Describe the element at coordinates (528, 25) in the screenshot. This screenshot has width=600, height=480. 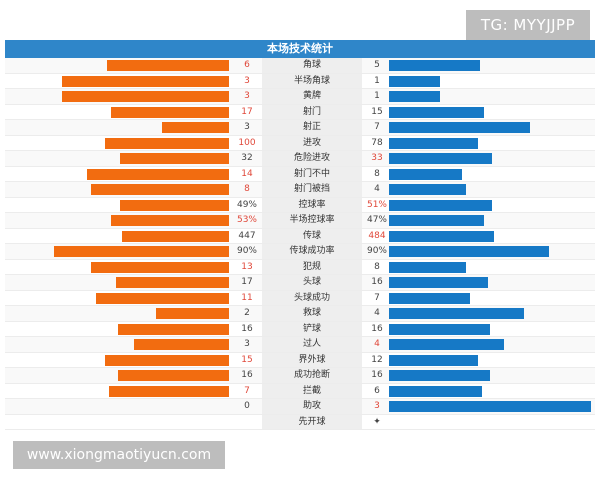
I see `telegram-watermark: TG: MYYJJPP` at that location.